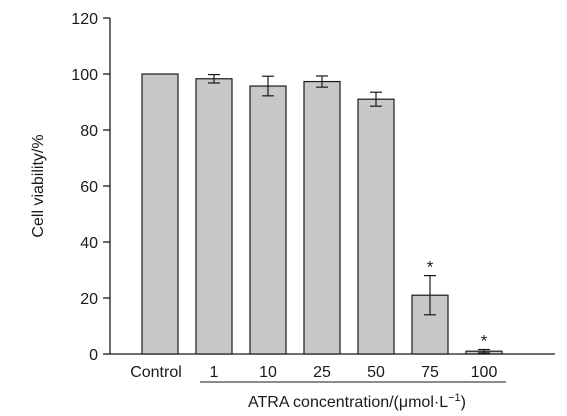 The image size is (567, 416). I want to click on category-label-75: 75, so click(430, 372).